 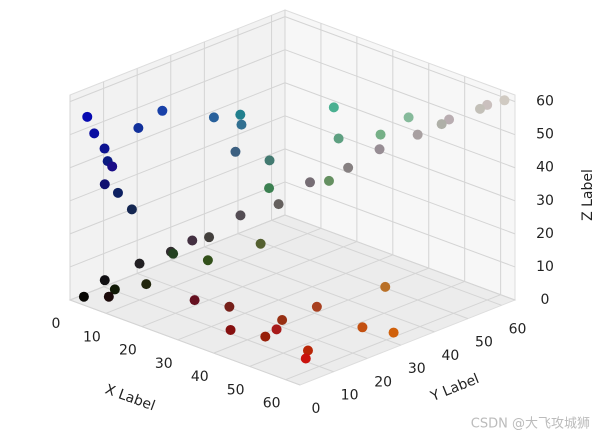 What do you see at coordinates (545, 300) in the screenshot?
I see `z-tick-label: 0` at bounding box center [545, 300].